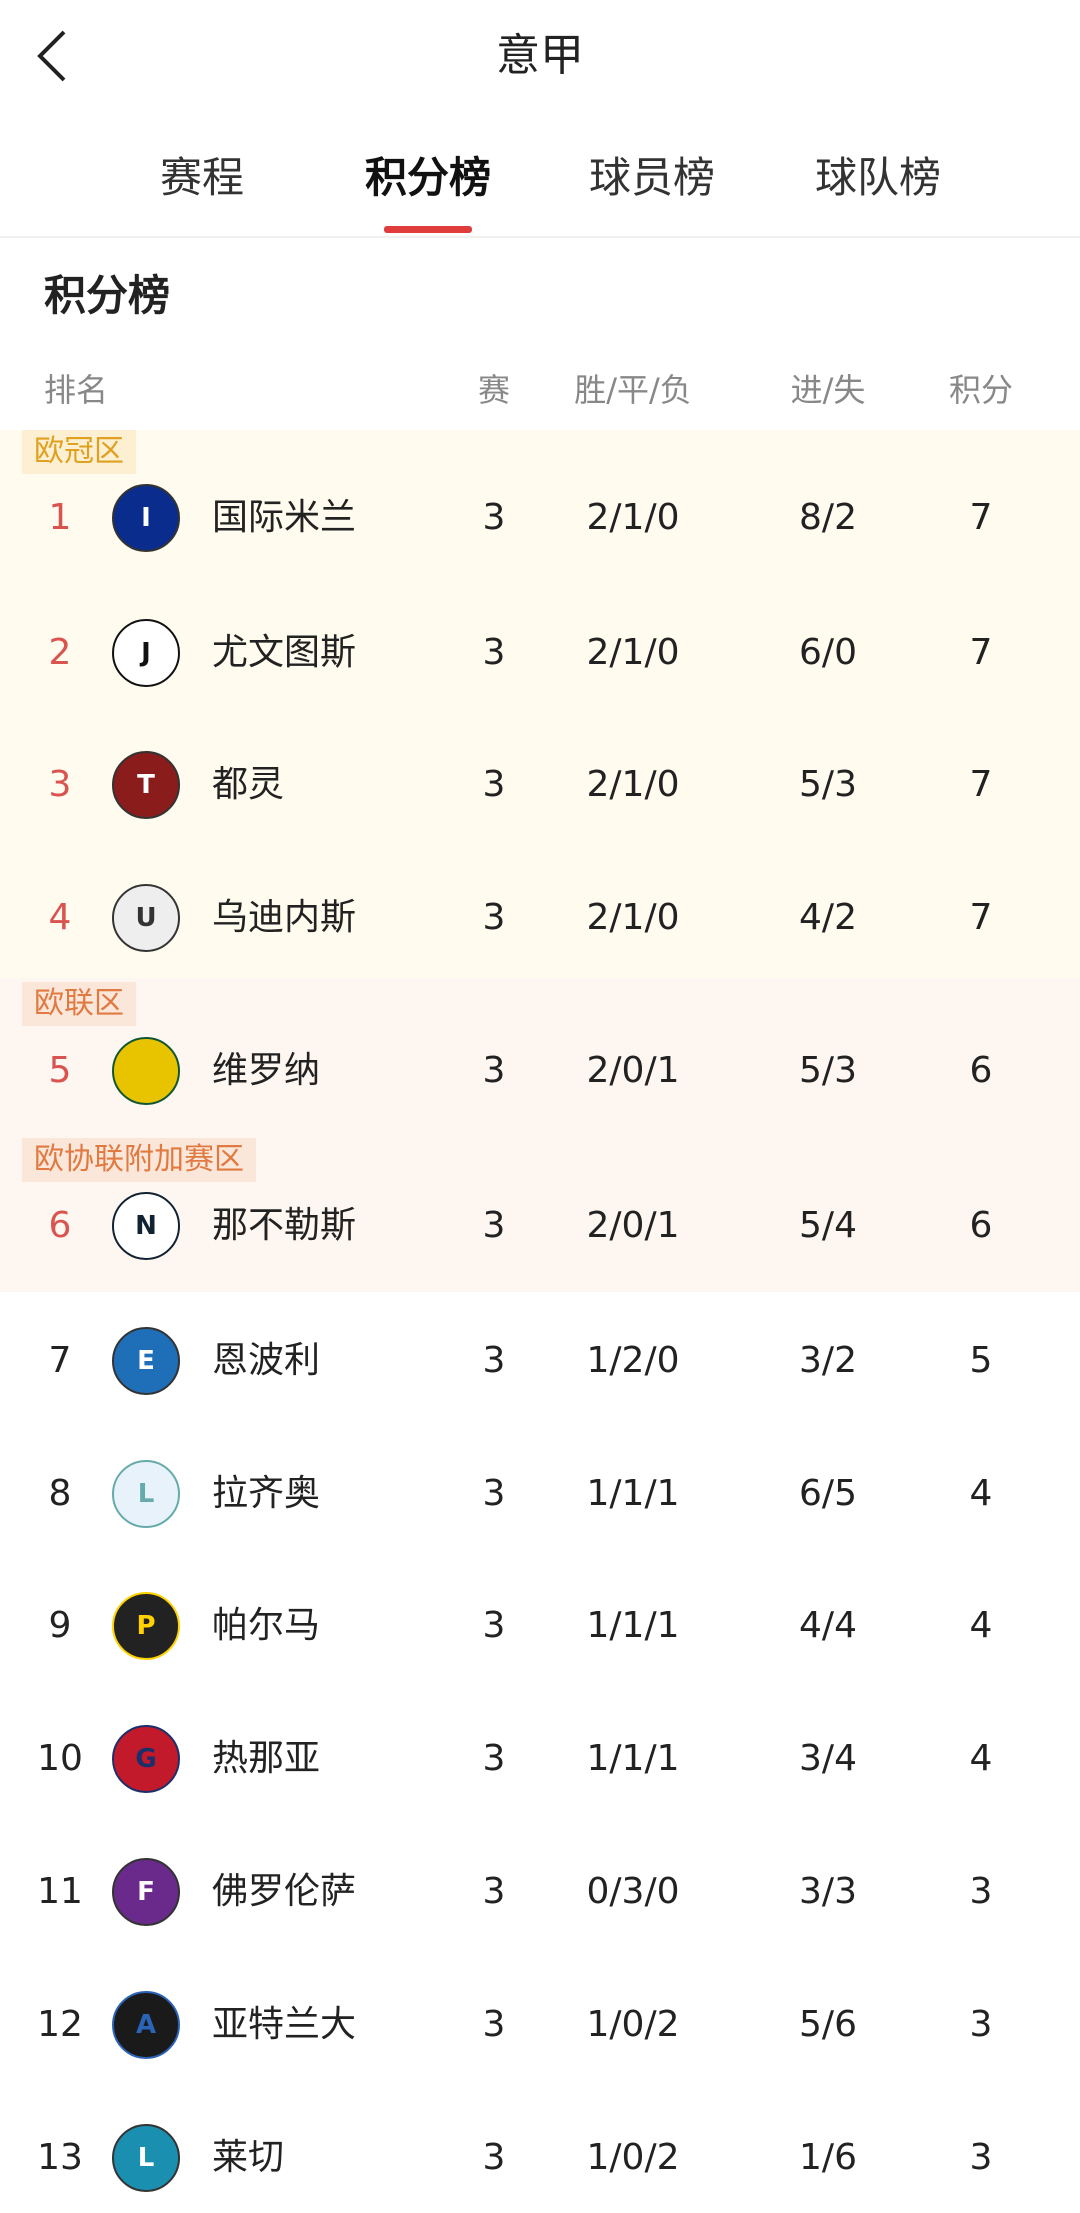  I want to click on back-chevron-icon, so click(55, 56).